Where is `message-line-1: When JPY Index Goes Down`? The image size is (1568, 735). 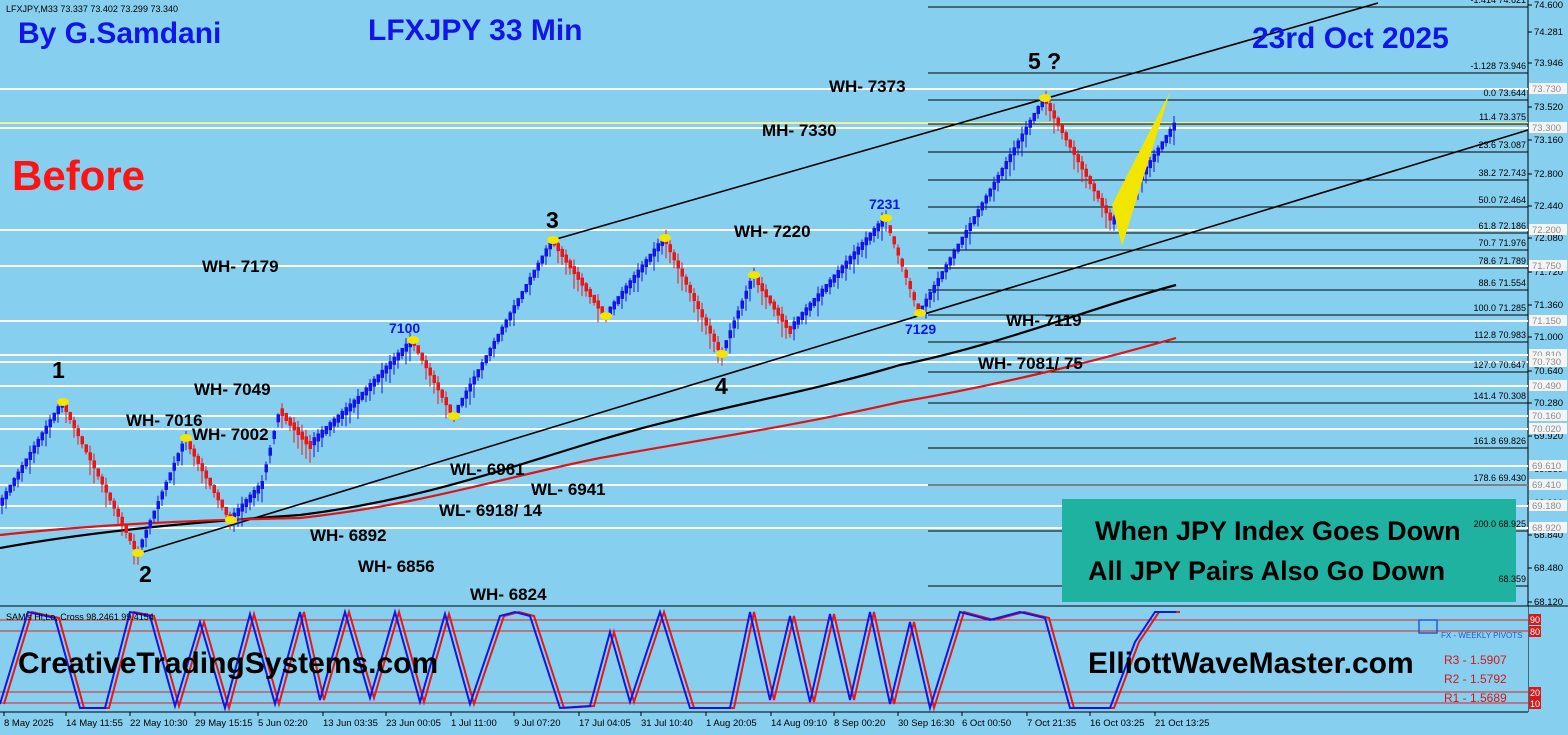
message-line-1: When JPY Index Goes Down is located at coordinates (1278, 531).